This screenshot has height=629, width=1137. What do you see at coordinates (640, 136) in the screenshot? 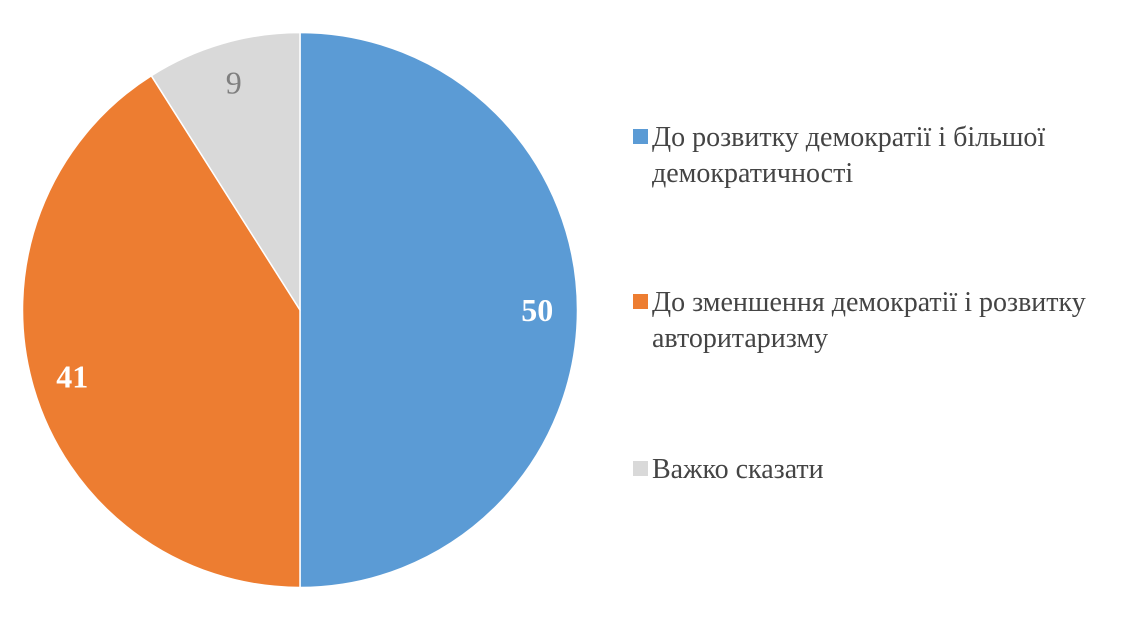
I see `legend-swatch-blue-icon` at bounding box center [640, 136].